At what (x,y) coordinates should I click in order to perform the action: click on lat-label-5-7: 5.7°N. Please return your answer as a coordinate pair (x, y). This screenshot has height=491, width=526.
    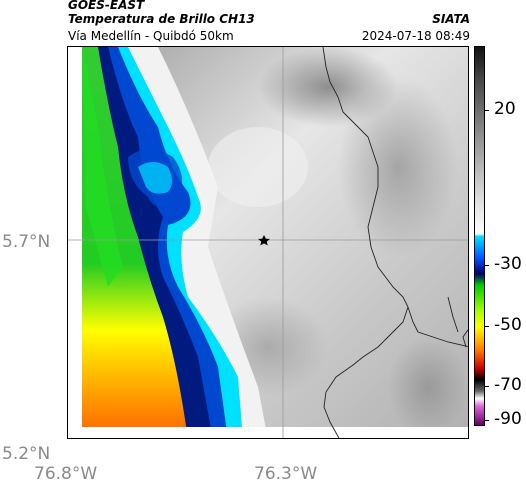
    Looking at the image, I should click on (26, 242).